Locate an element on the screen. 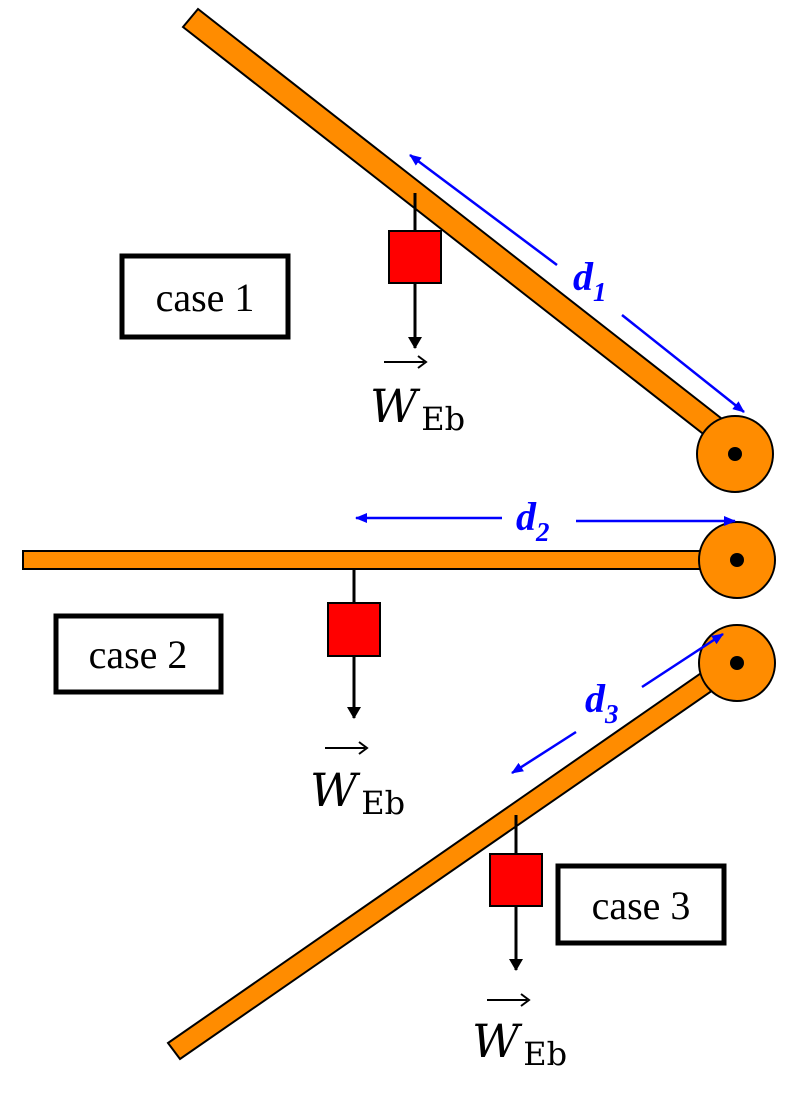 The width and height of the screenshot is (794, 1098). case-2-rod is located at coordinates (379, 560).